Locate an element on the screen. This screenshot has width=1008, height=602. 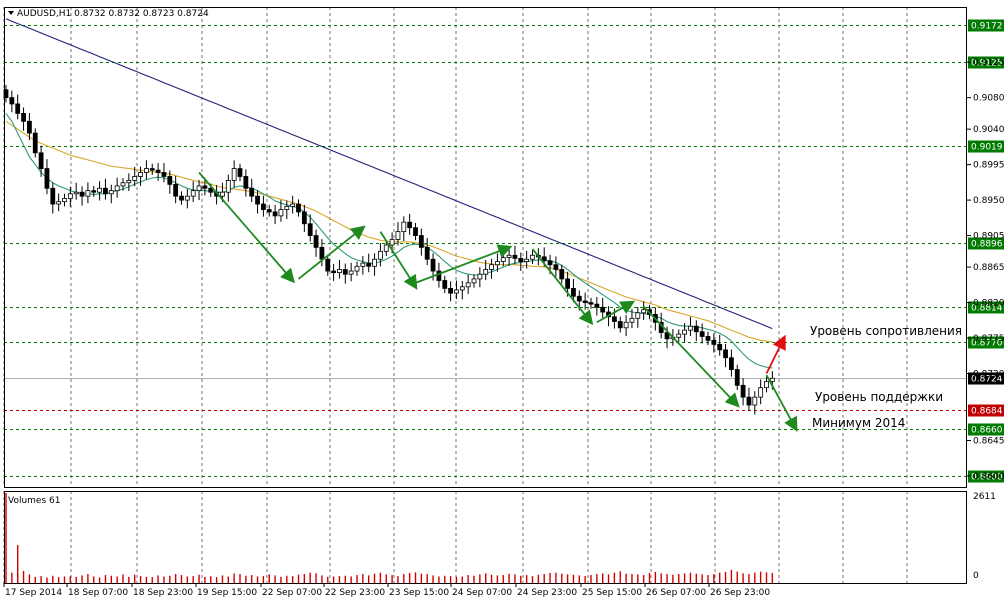
price-tick-label: 0.8905 is located at coordinates (989, 237).